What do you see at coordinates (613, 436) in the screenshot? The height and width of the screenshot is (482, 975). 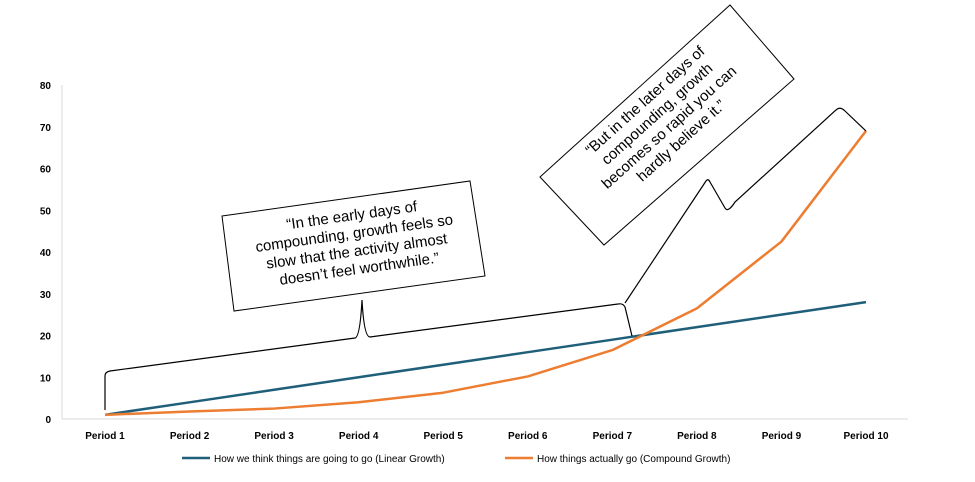 I see `x-tick-label: Period 7` at bounding box center [613, 436].